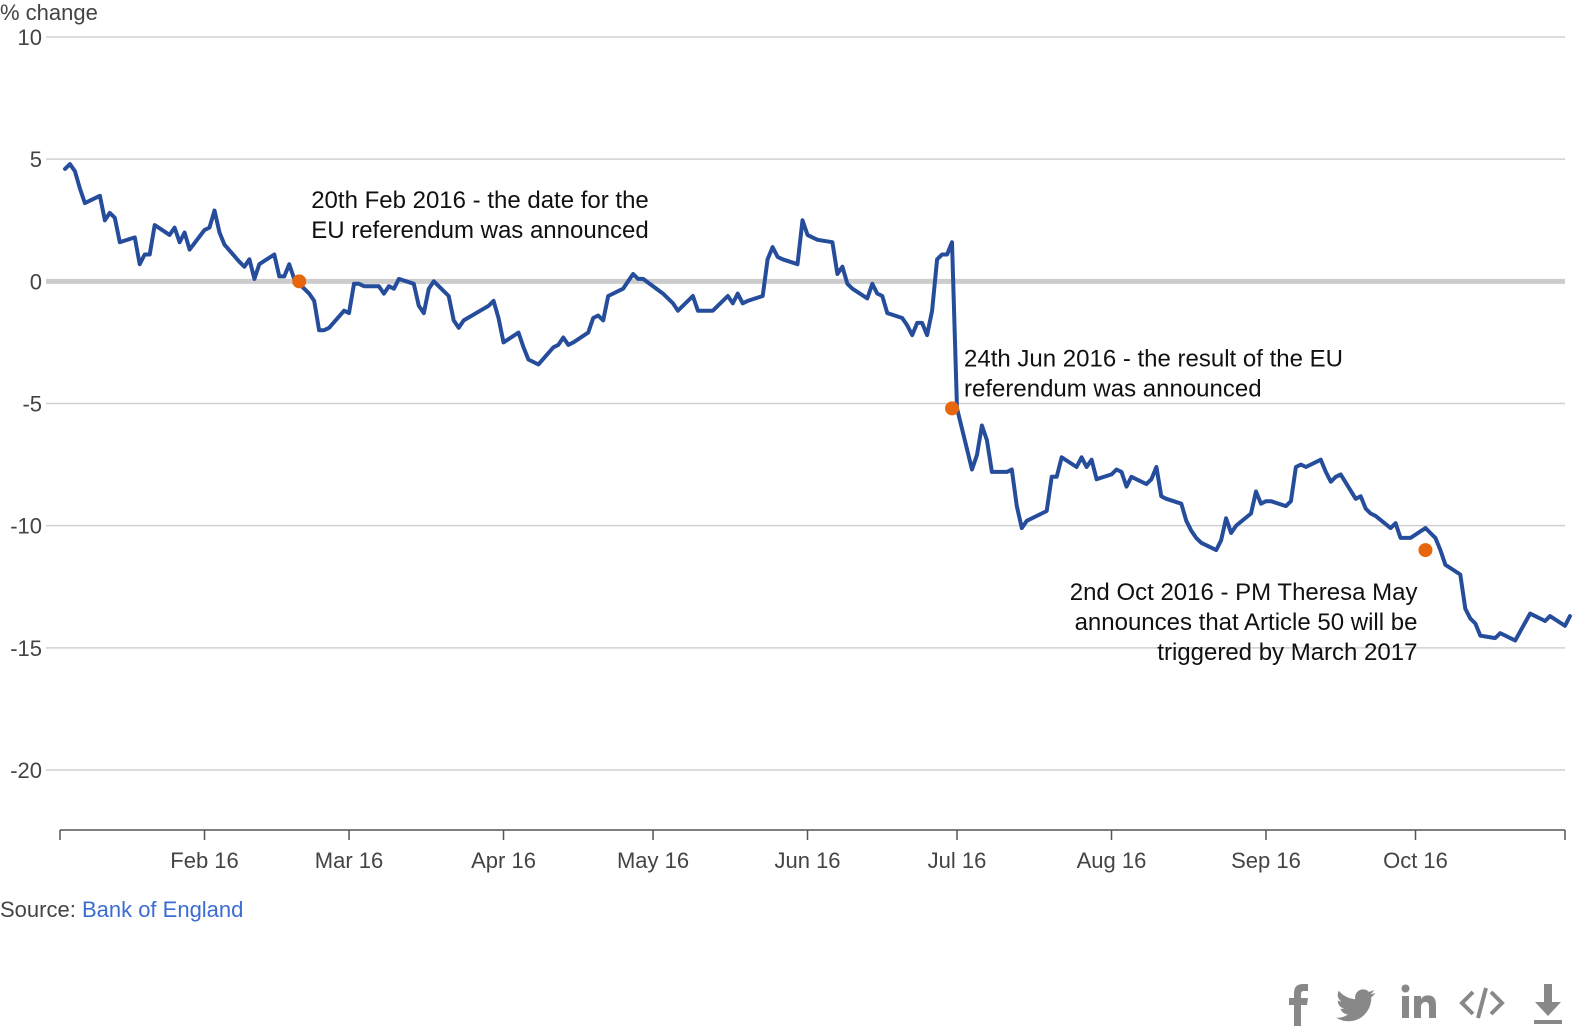 The width and height of the screenshot is (1583, 1034). What do you see at coordinates (1113, 388) in the screenshot?
I see `annotation-text: referendum was announced` at bounding box center [1113, 388].